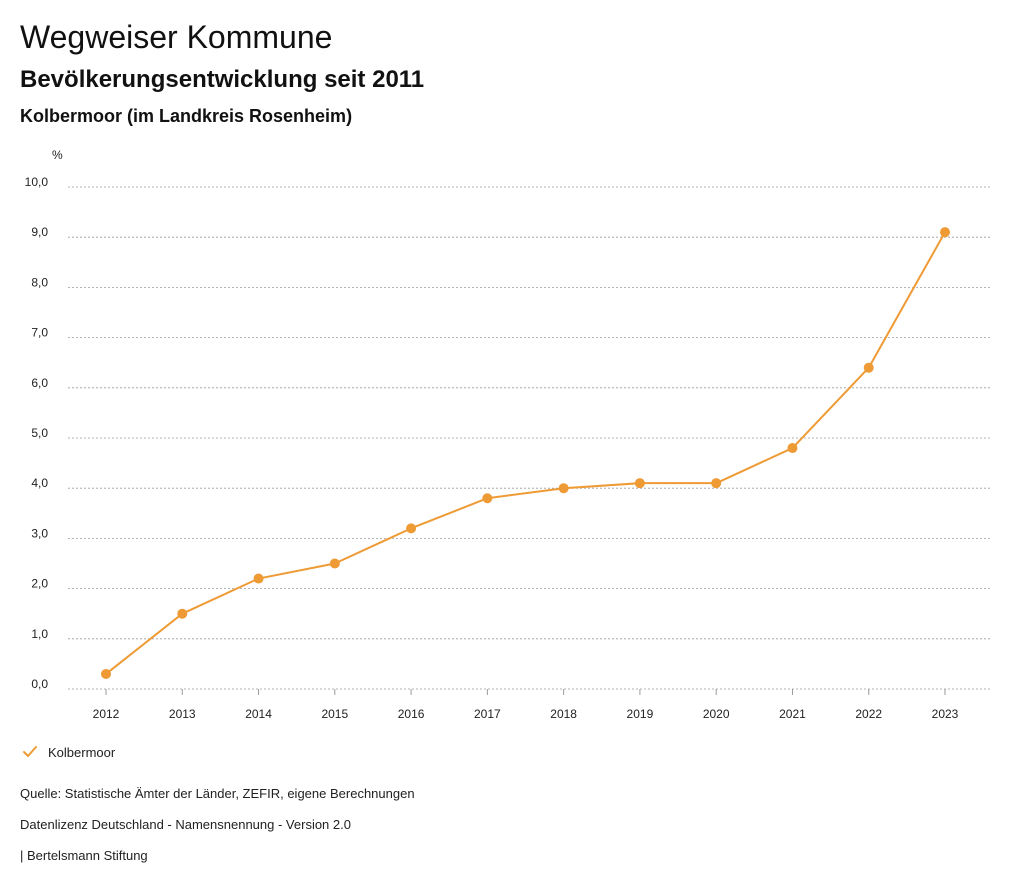 Image resolution: width=1024 pixels, height=888 pixels. I want to click on x-tick-label: 2018, so click(563, 714).